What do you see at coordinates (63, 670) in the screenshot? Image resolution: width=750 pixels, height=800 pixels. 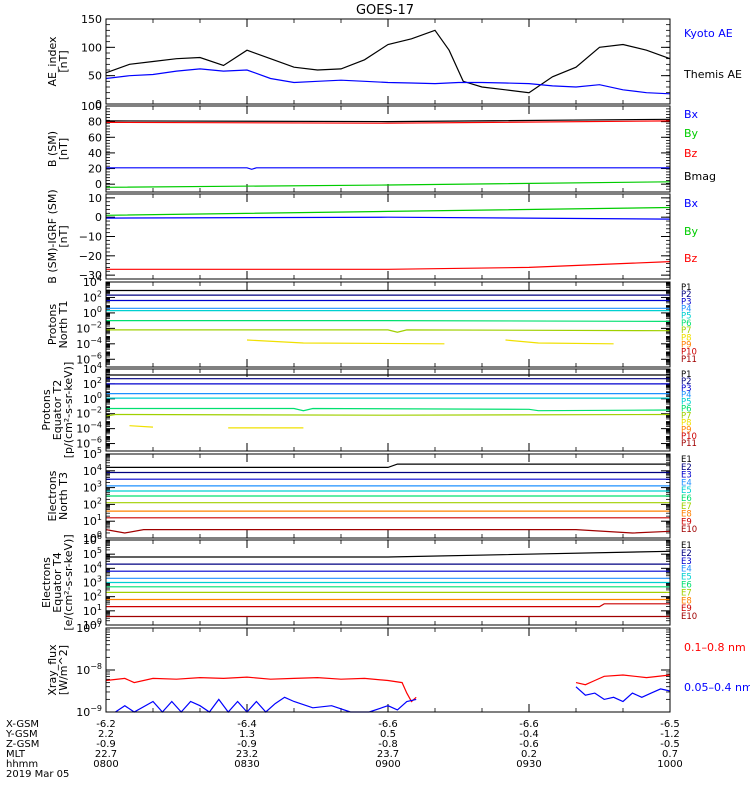 I see `y-axis-label: [W/m^2]` at bounding box center [63, 670].